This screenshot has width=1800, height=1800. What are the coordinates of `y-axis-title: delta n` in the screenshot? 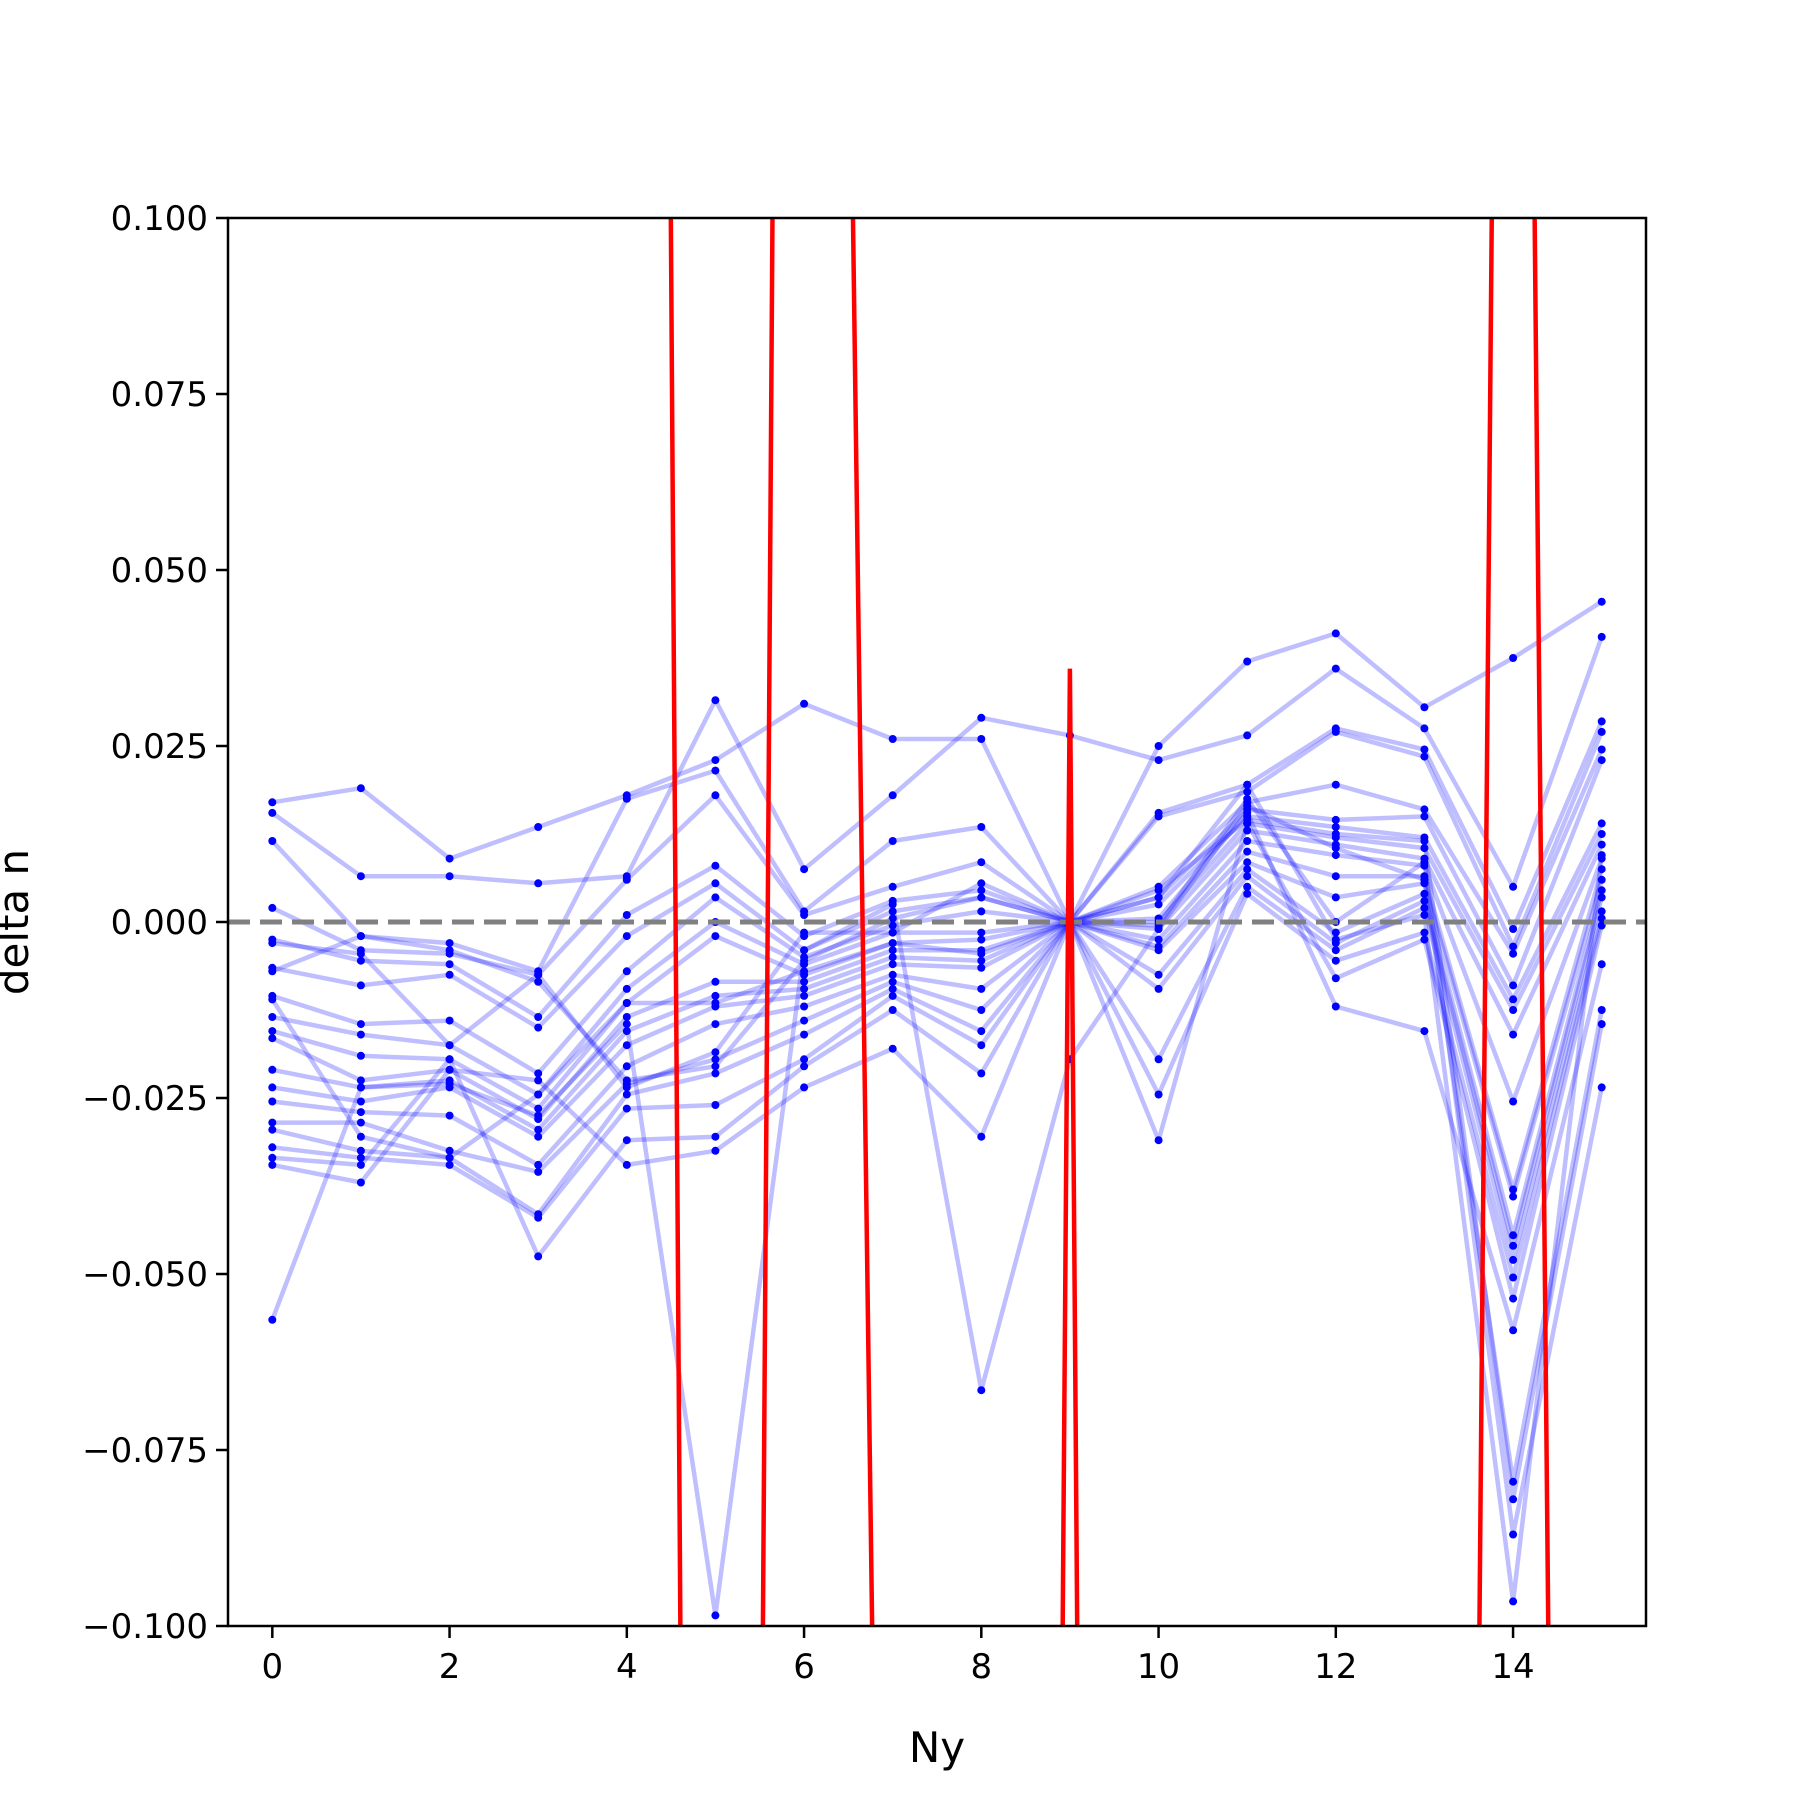 It's located at (19, 922).